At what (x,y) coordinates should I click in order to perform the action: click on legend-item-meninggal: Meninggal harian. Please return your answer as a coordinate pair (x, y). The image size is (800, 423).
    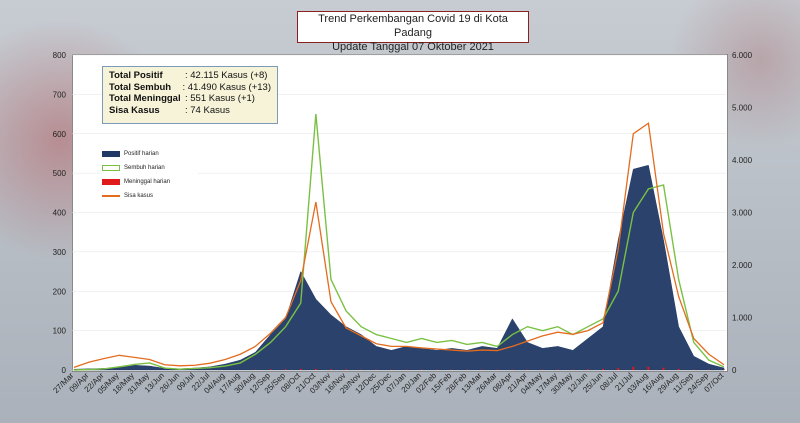
    Looking at the image, I should click on (150, 181).